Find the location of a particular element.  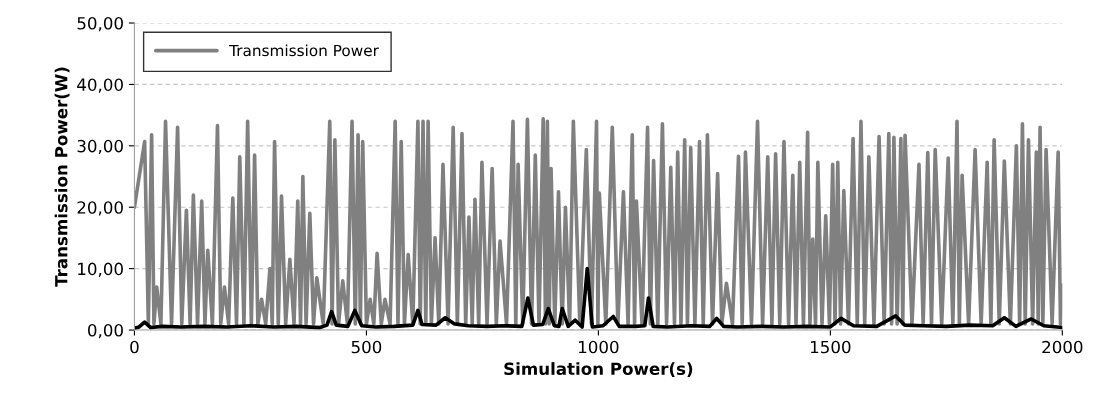

y-tick-label: 40,00 is located at coordinates (100, 85).